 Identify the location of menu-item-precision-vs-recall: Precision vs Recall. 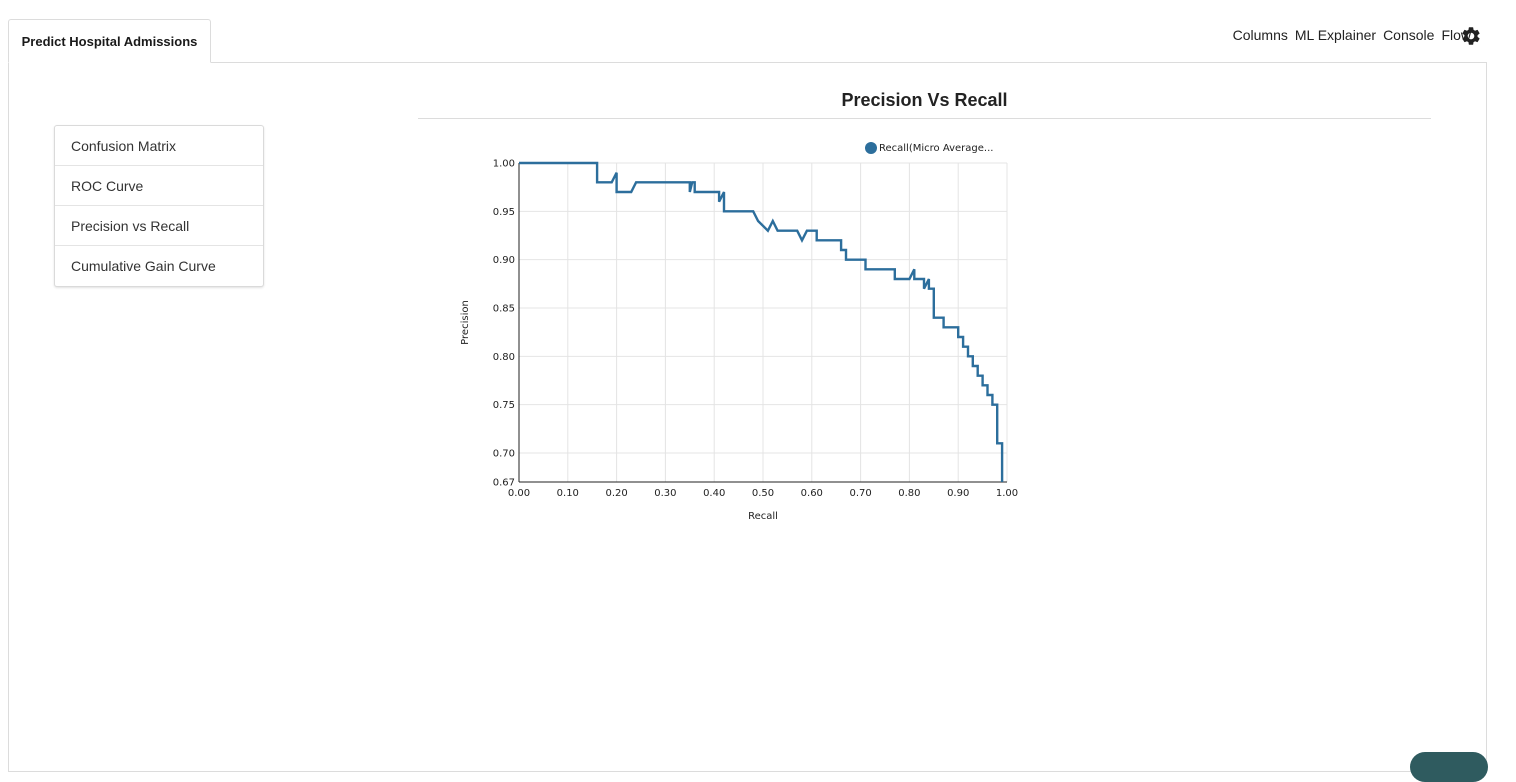
(159, 226).